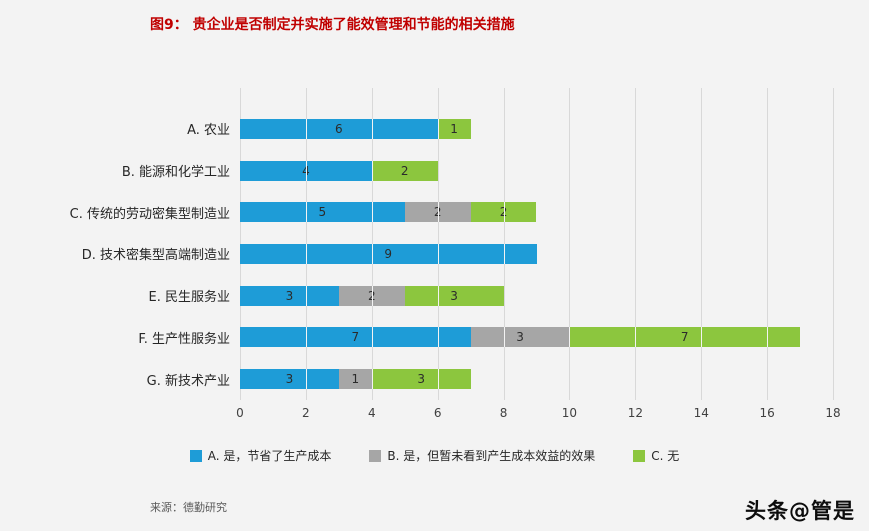 The height and width of the screenshot is (531, 869). Describe the element at coordinates (833, 413) in the screenshot. I see `x-tick-label: 18` at that location.